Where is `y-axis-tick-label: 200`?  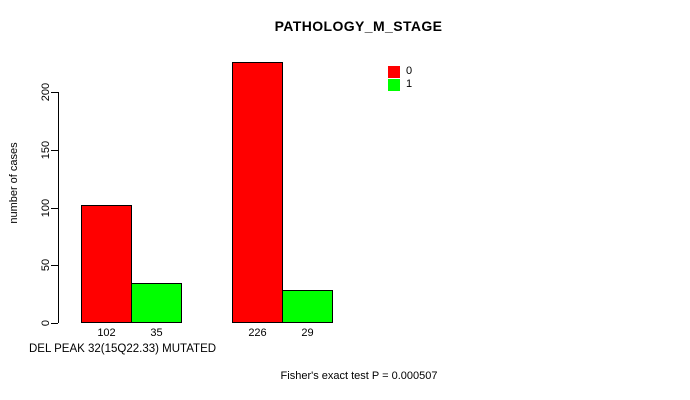
y-axis-tick-label: 200 is located at coordinates (46, 92).